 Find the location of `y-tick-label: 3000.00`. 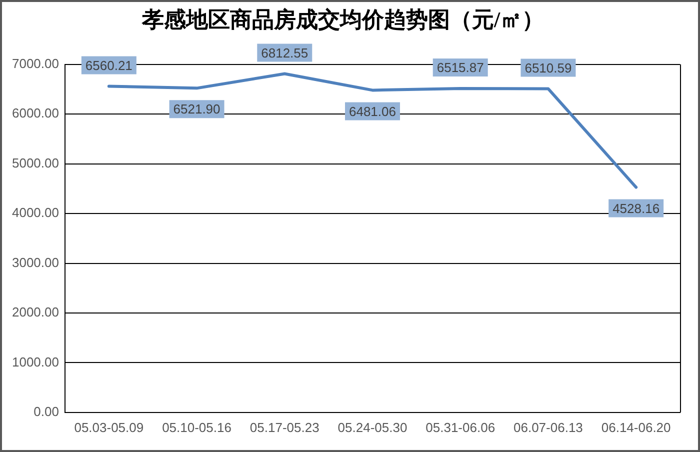

y-tick-label: 3000.00 is located at coordinates (35, 262).